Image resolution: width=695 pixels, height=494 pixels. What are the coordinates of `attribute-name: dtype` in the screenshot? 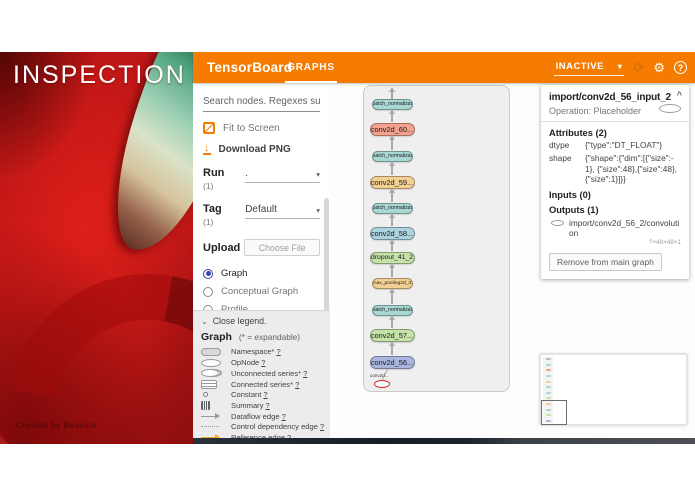 It's located at (559, 145).